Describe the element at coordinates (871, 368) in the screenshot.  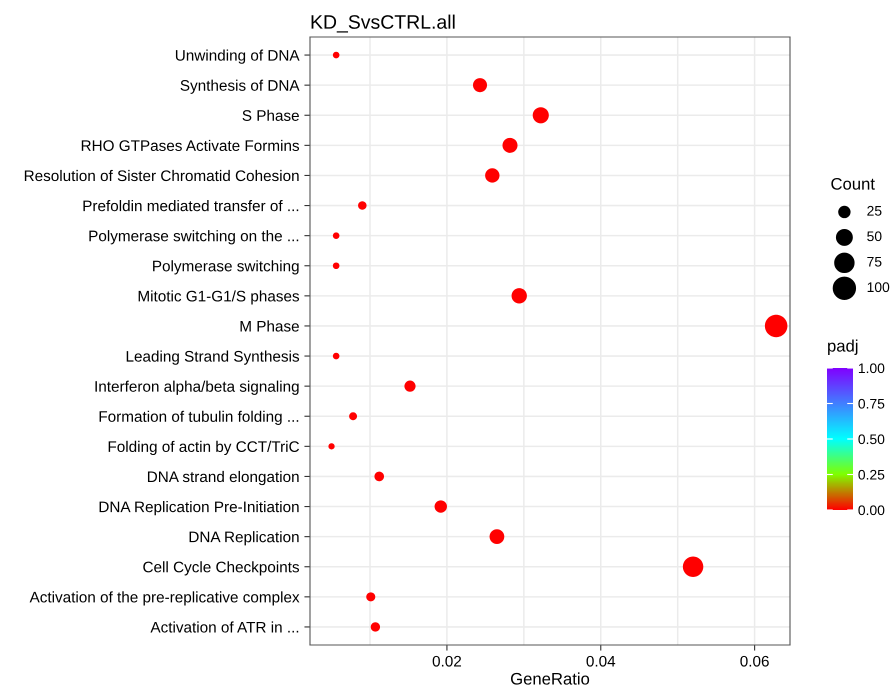
I see `color-bar-label: 1.00` at that location.